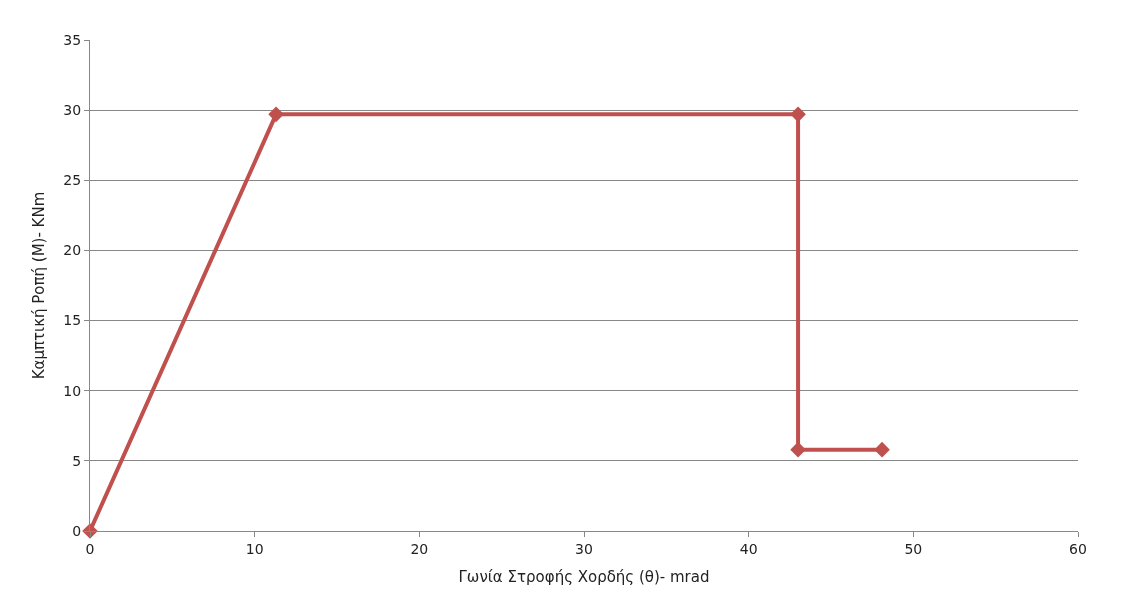 The width and height of the screenshot is (1148, 606). I want to click on x-tick-label: 10, so click(254, 548).